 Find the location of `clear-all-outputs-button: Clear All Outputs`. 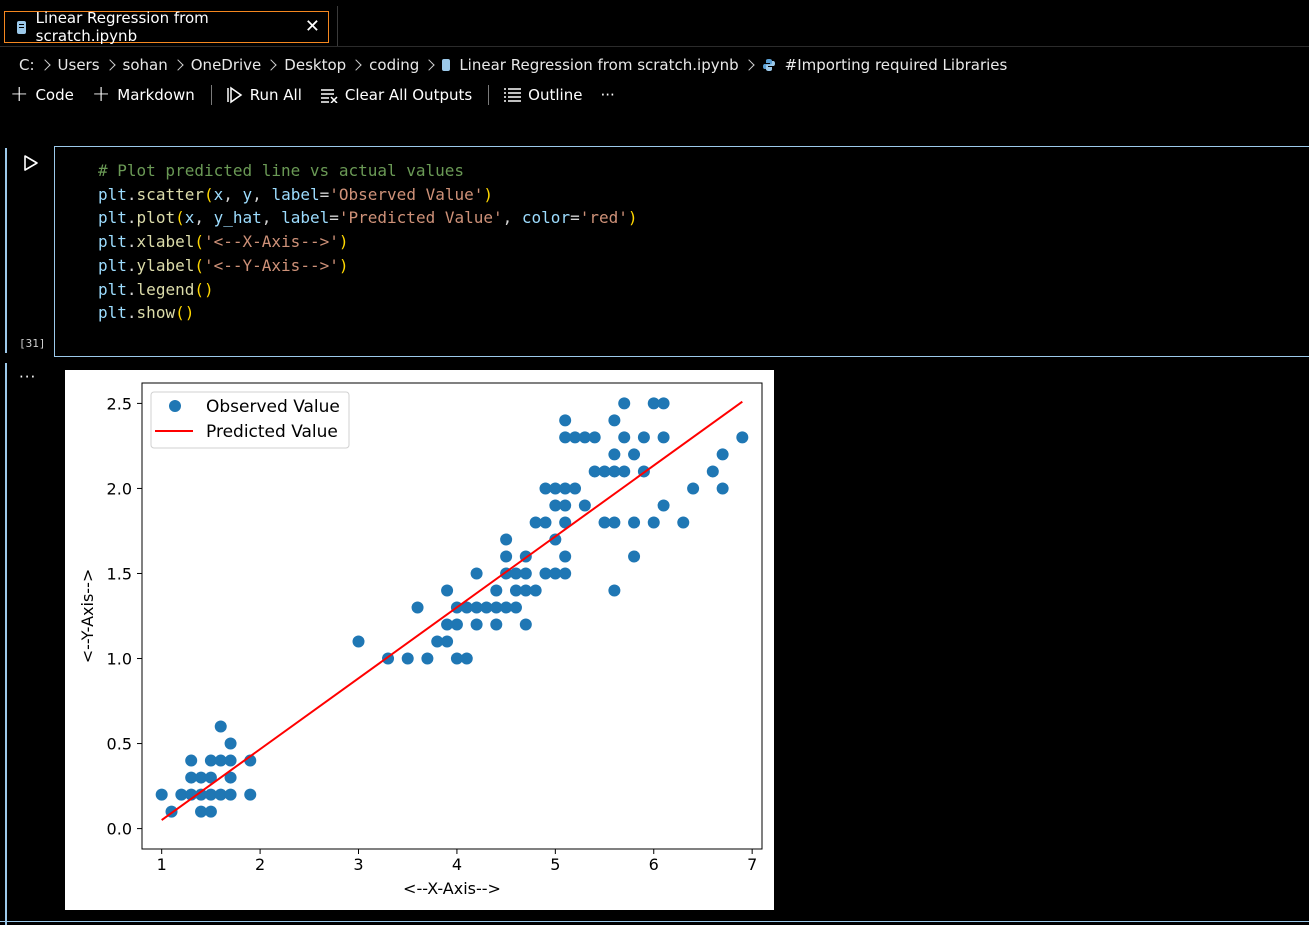

clear-all-outputs-button: Clear All Outputs is located at coordinates (396, 95).